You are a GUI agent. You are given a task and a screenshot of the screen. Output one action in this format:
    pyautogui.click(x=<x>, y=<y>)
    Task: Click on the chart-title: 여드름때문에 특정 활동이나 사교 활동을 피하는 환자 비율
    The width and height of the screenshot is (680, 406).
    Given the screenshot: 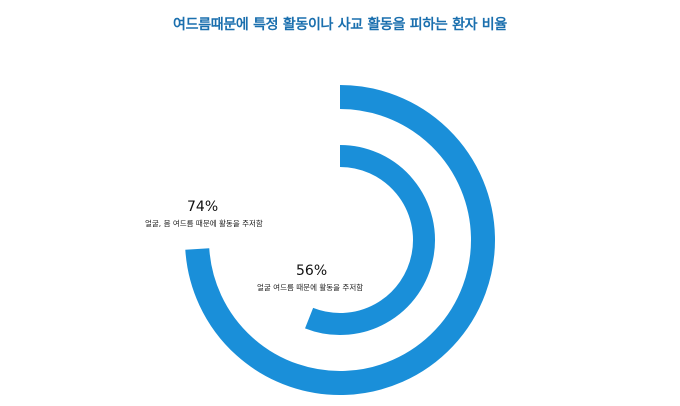 What is the action you would take?
    pyautogui.click(x=340, y=25)
    